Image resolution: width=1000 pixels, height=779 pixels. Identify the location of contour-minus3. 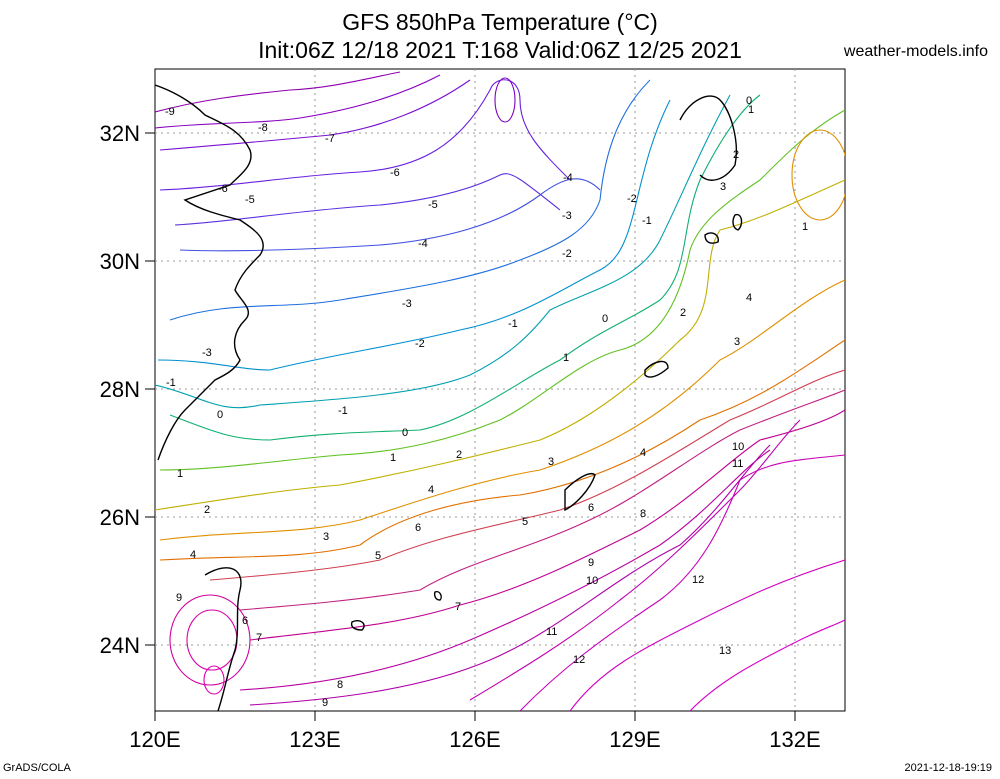
(410, 200).